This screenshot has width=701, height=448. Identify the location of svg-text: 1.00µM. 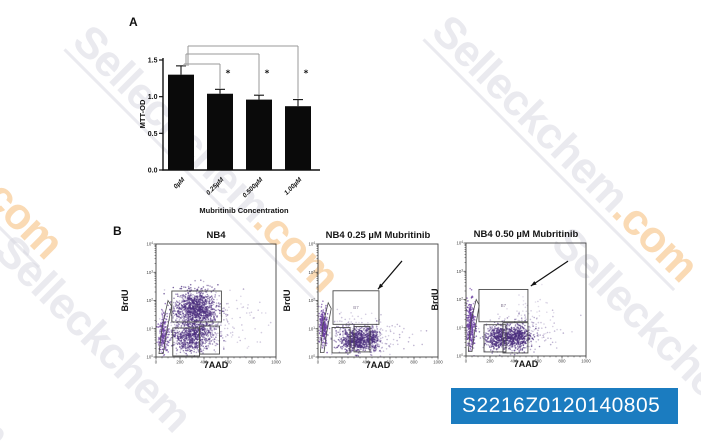
(293, 186).